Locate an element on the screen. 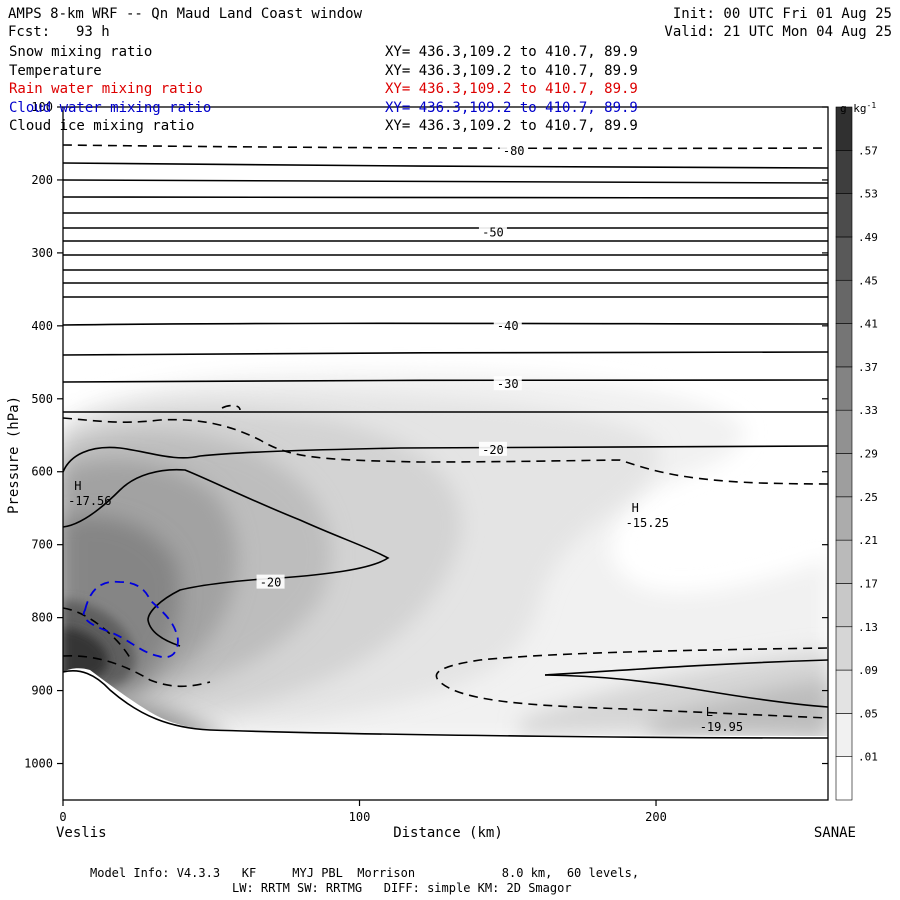 This screenshot has height=900, width=900. x-axis-label: Distance (km) is located at coordinates (448, 833).